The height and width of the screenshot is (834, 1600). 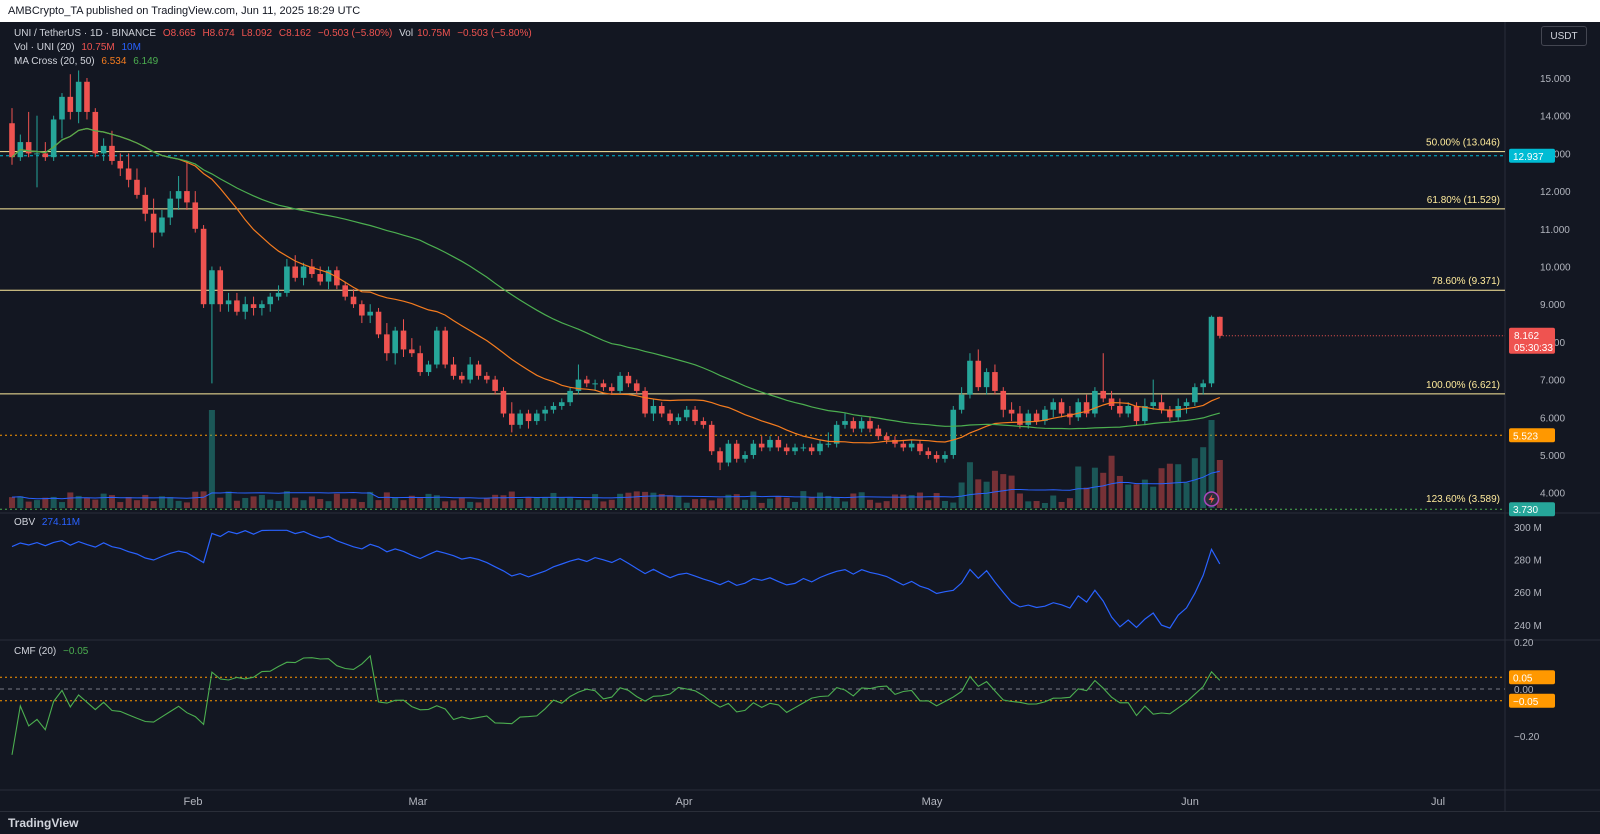 What do you see at coordinates (1552, 456) in the screenshot?
I see `price-axis-label: 5.000` at bounding box center [1552, 456].